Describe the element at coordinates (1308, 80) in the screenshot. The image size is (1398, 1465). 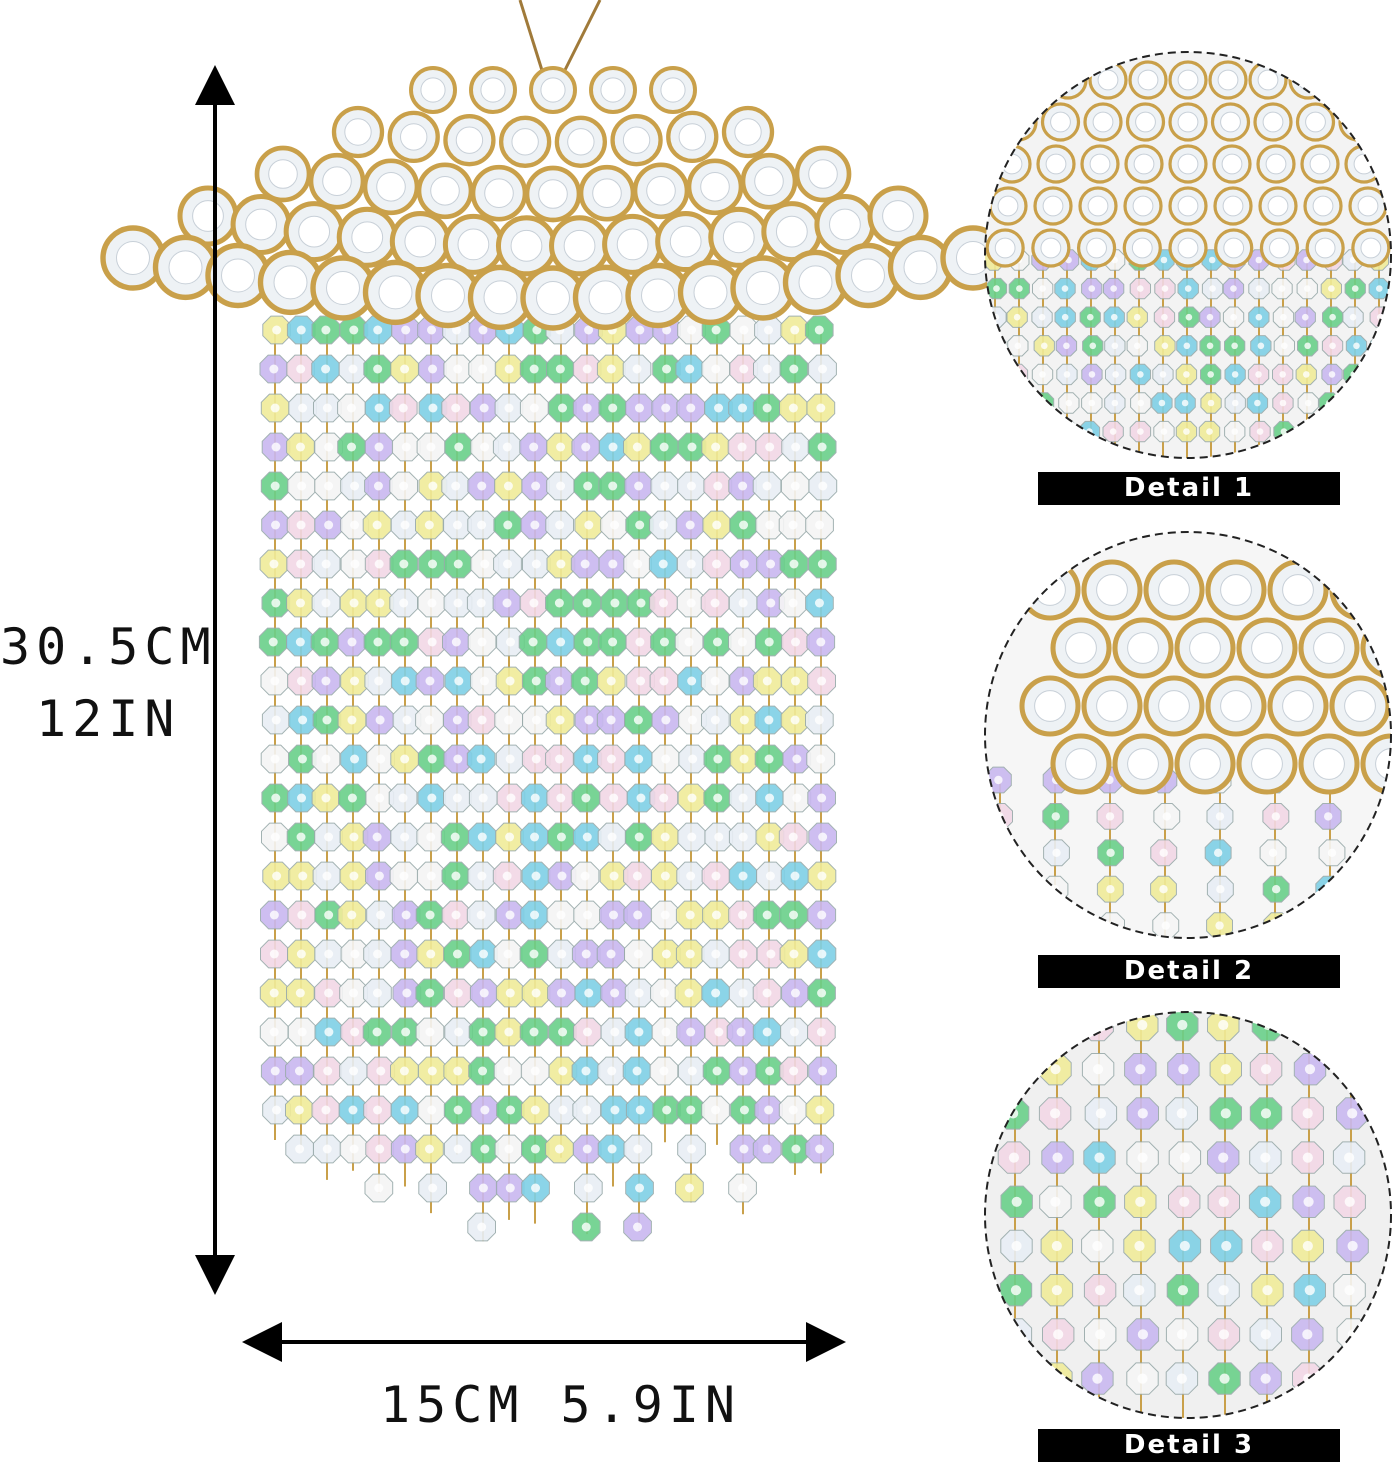
I see `crystal-ring` at that location.